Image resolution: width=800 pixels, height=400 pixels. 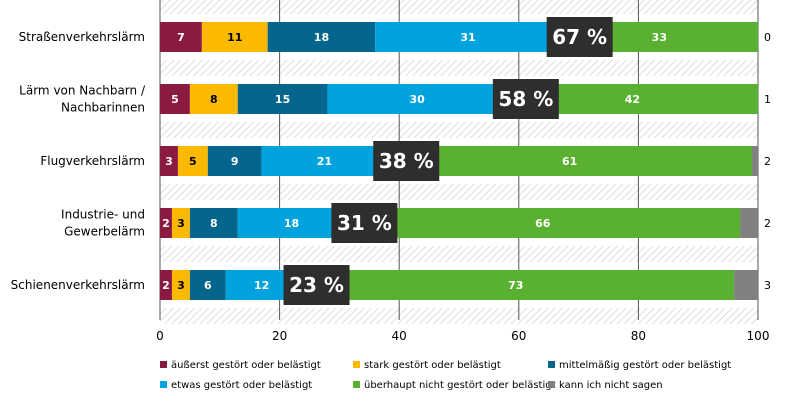 What do you see at coordinates (767, 285) in the screenshot?
I see `side-value-label: 3` at bounding box center [767, 285].